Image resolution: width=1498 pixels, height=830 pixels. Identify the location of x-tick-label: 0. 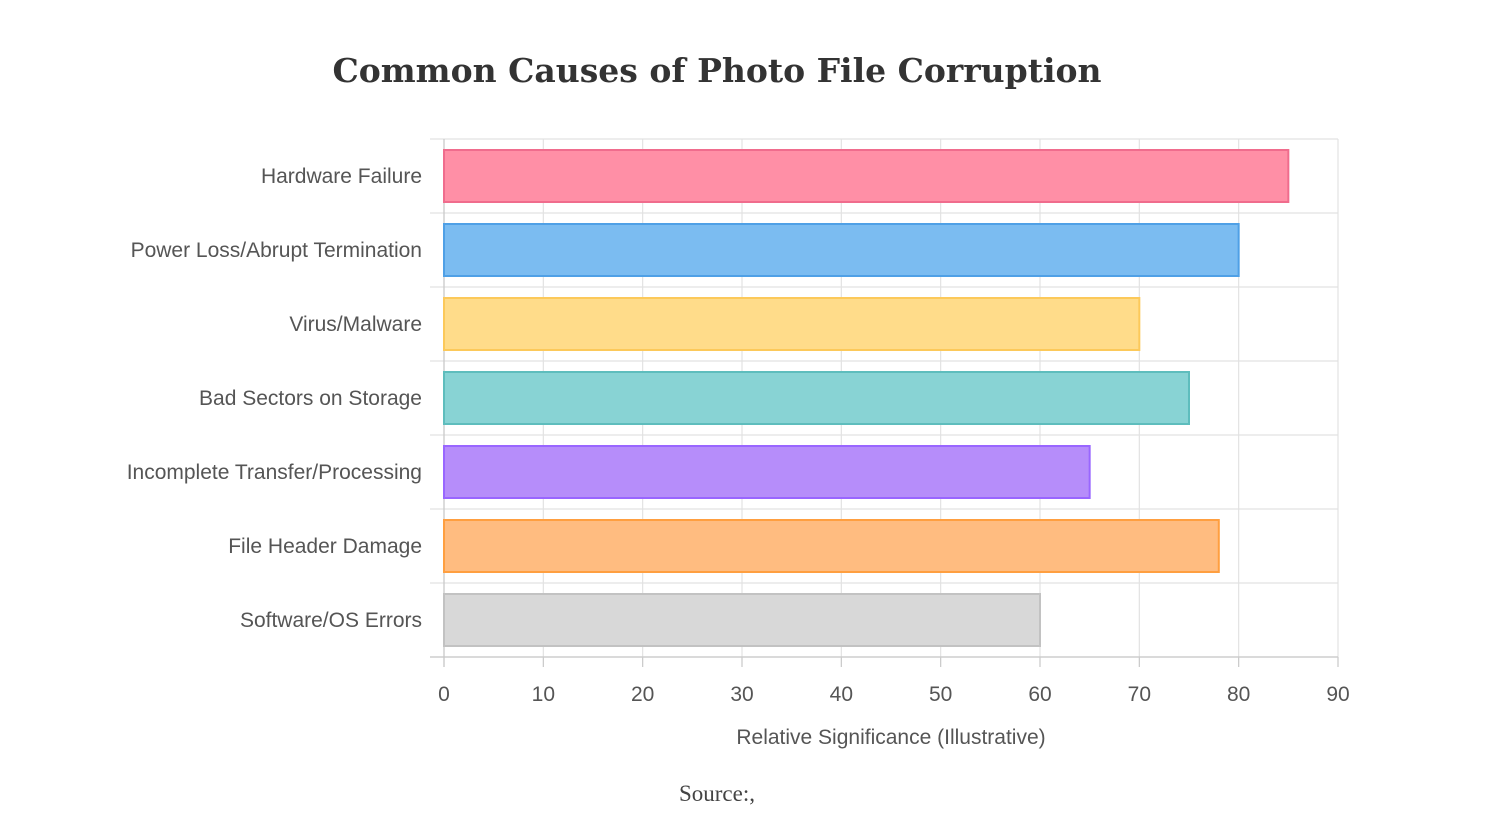
(444, 694).